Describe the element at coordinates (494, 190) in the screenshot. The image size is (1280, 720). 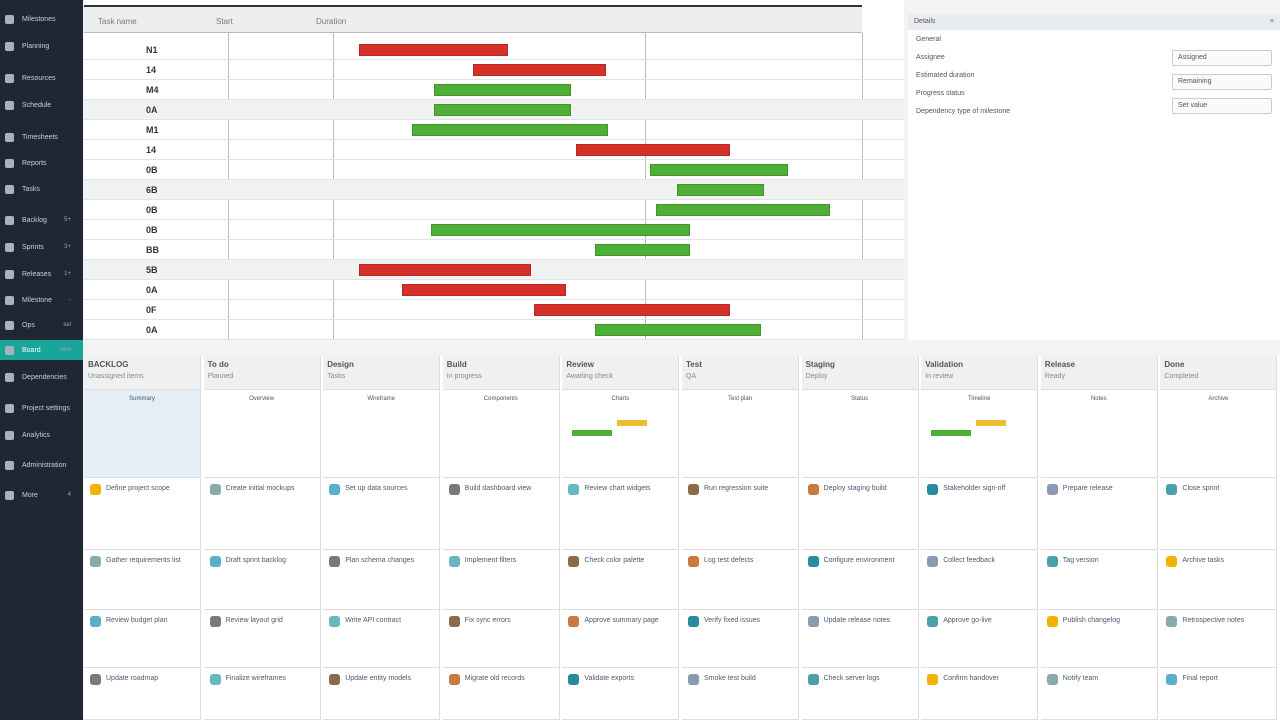
I see `gantt-row: 6B` at that location.